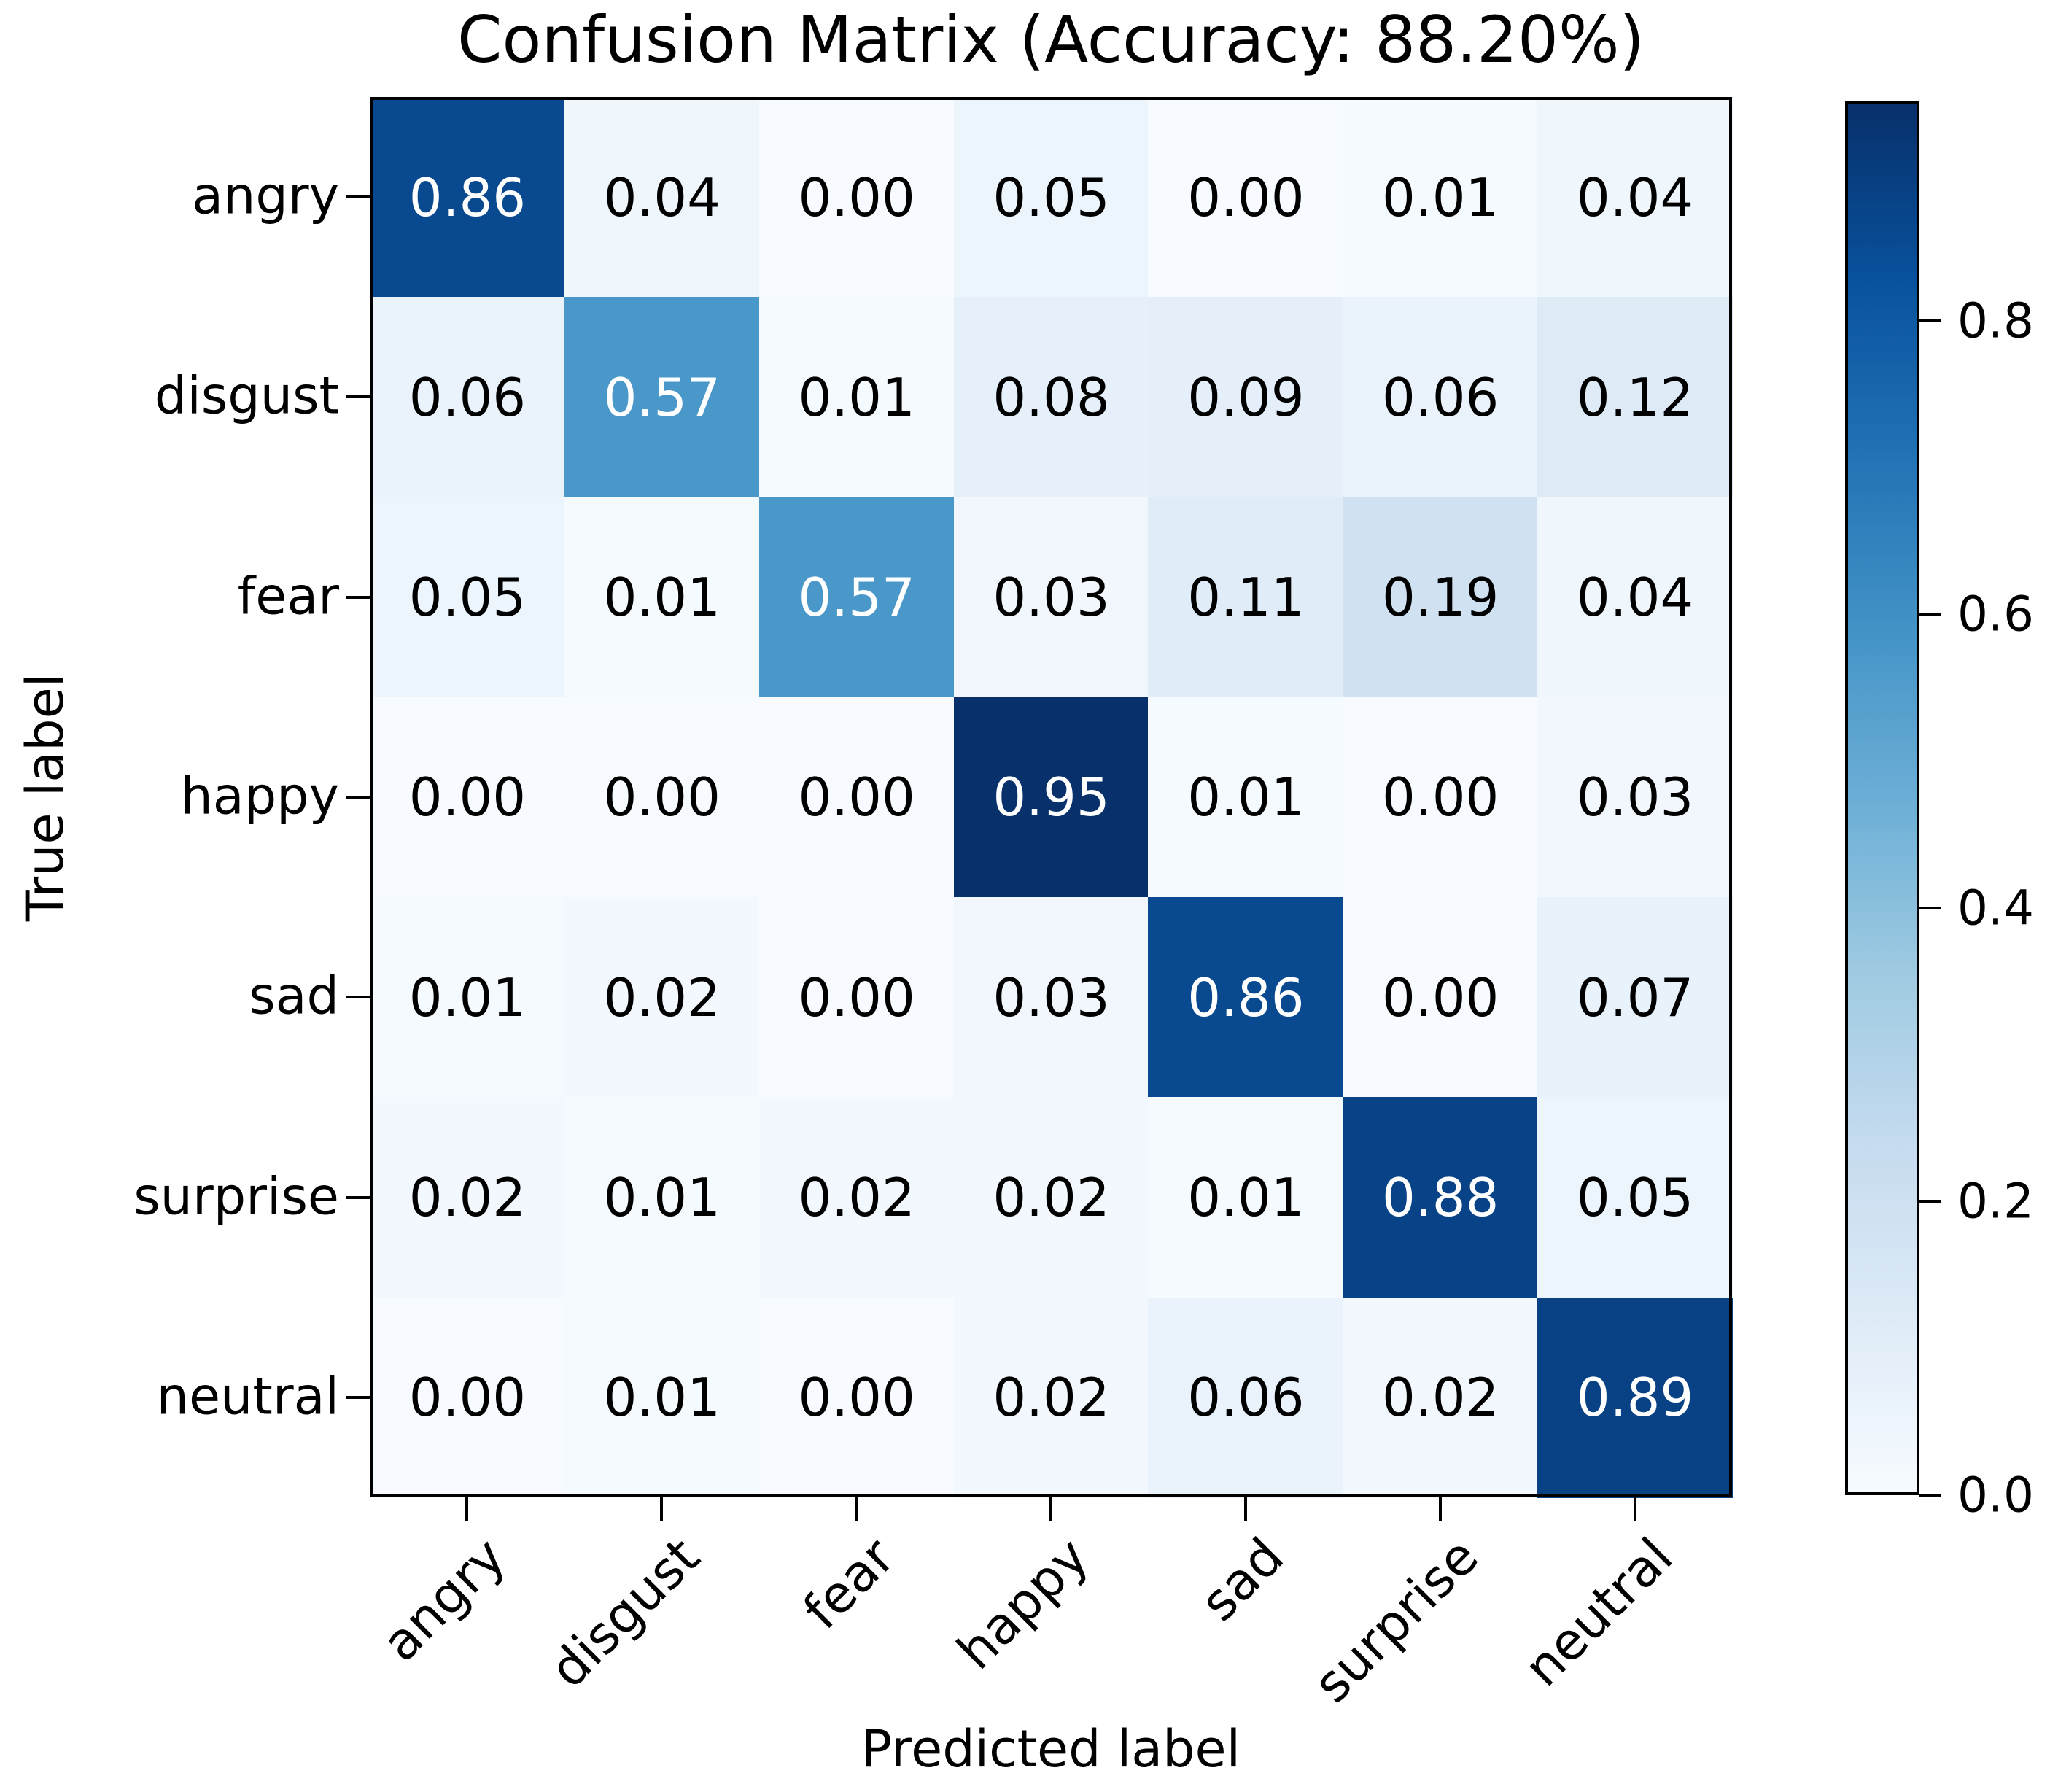 The image size is (2050, 1792). I want to click on matrix-cell: 0.89, so click(1635, 1397).